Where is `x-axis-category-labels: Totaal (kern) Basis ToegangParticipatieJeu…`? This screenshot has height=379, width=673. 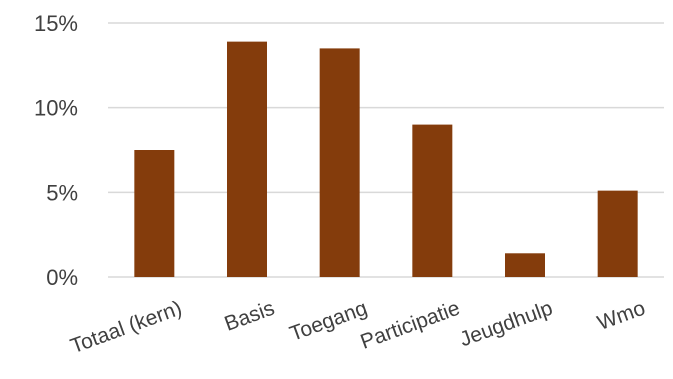 x-axis-category-labels: Totaal (kern) Basis ToegangParticipatieJeu… is located at coordinates (357, 328).